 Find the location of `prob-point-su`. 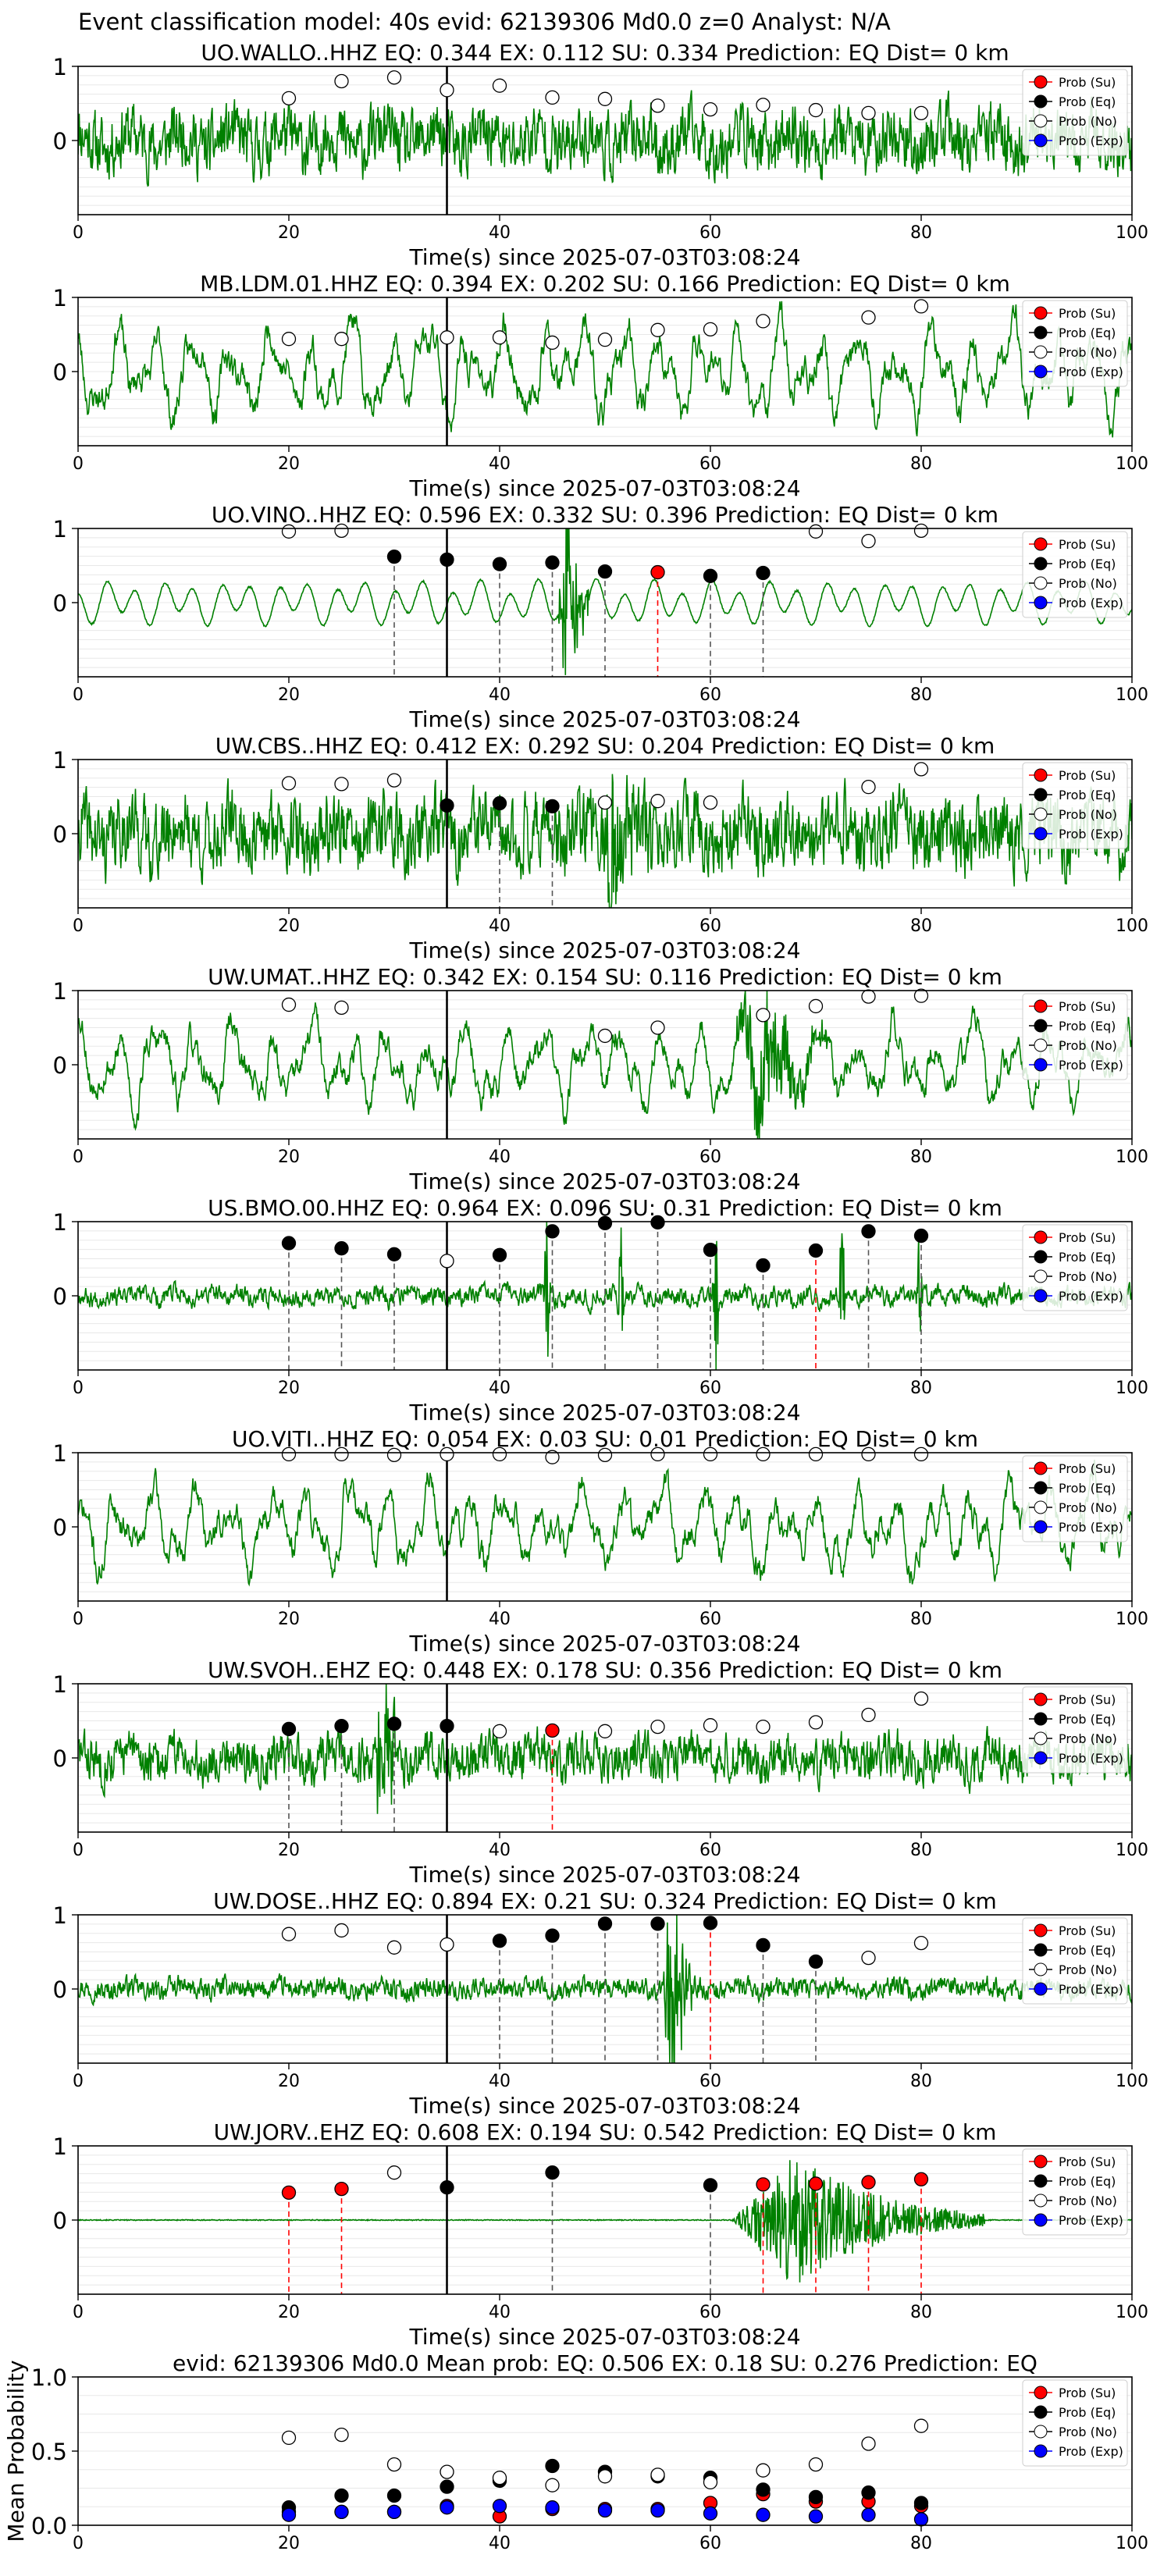

prob-point-su is located at coordinates (289, 2193).